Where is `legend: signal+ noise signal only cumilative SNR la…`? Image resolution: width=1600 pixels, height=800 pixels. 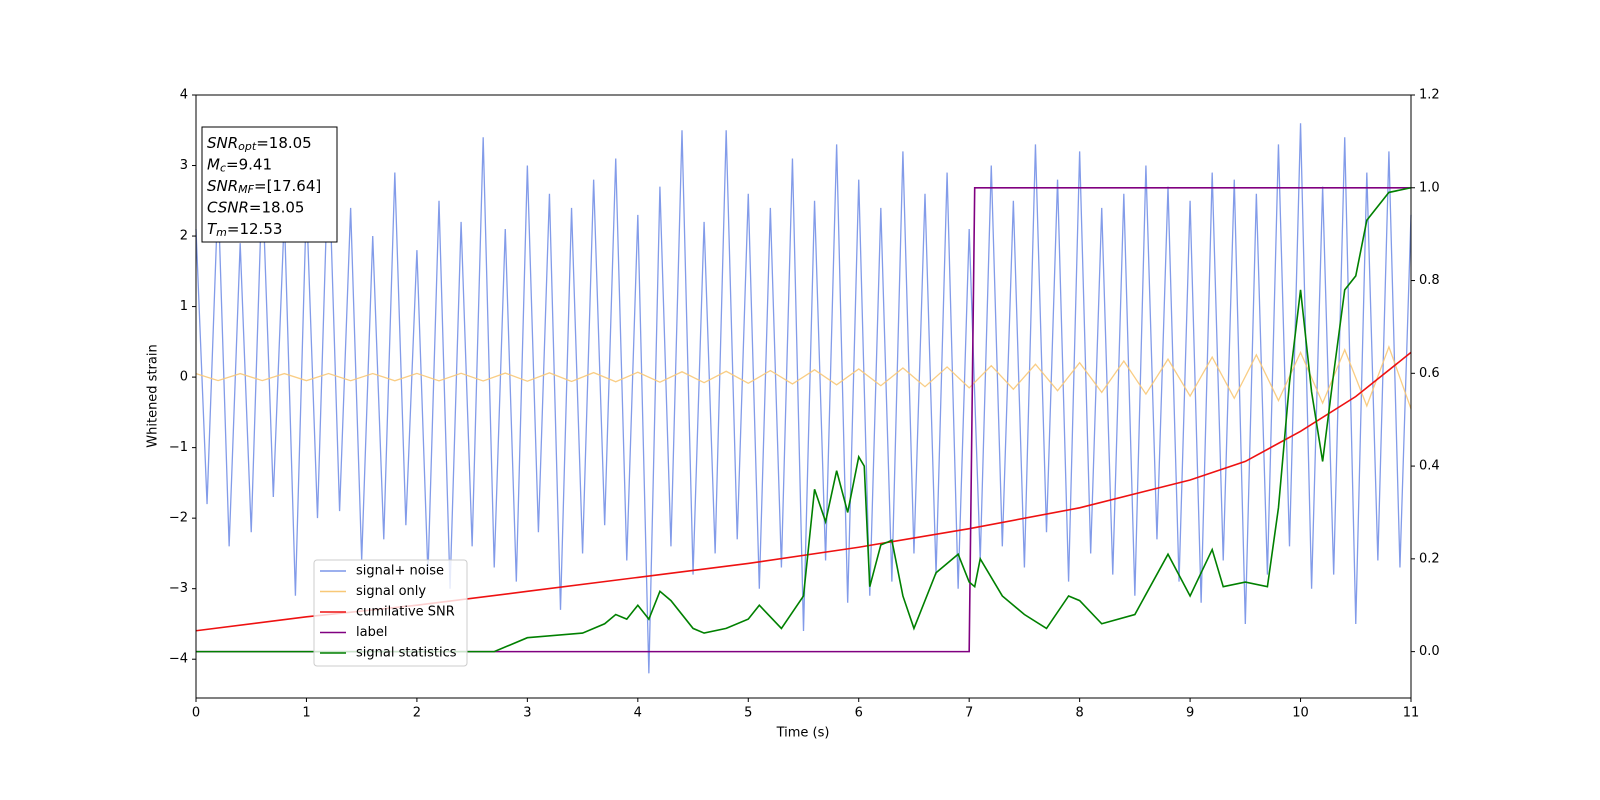
legend: signal+ noise signal only cumilative SNR la… is located at coordinates (390, 613).